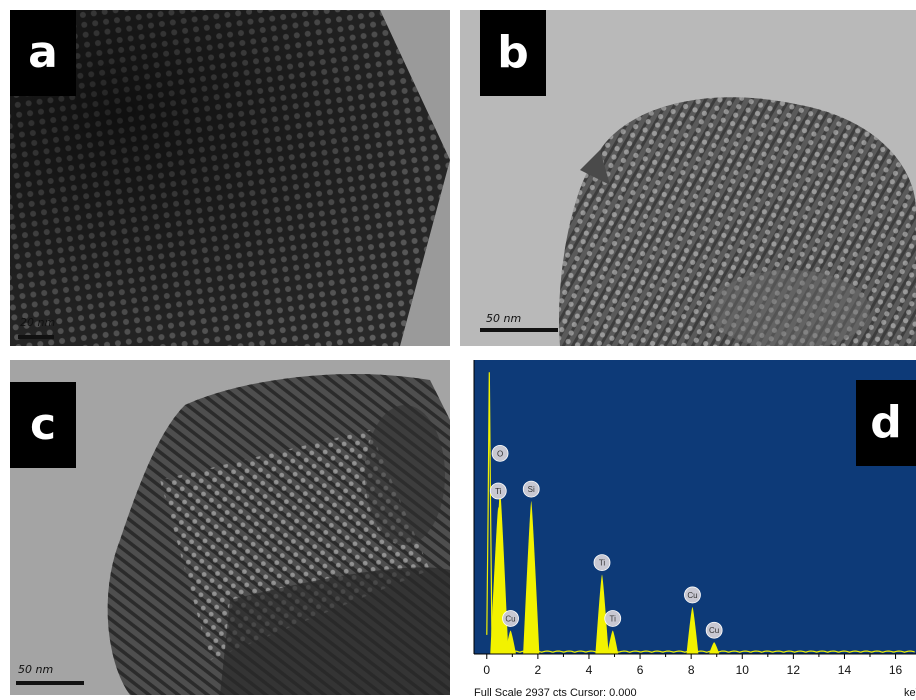  I want to click on x-tick-label: 4, so click(589, 670).